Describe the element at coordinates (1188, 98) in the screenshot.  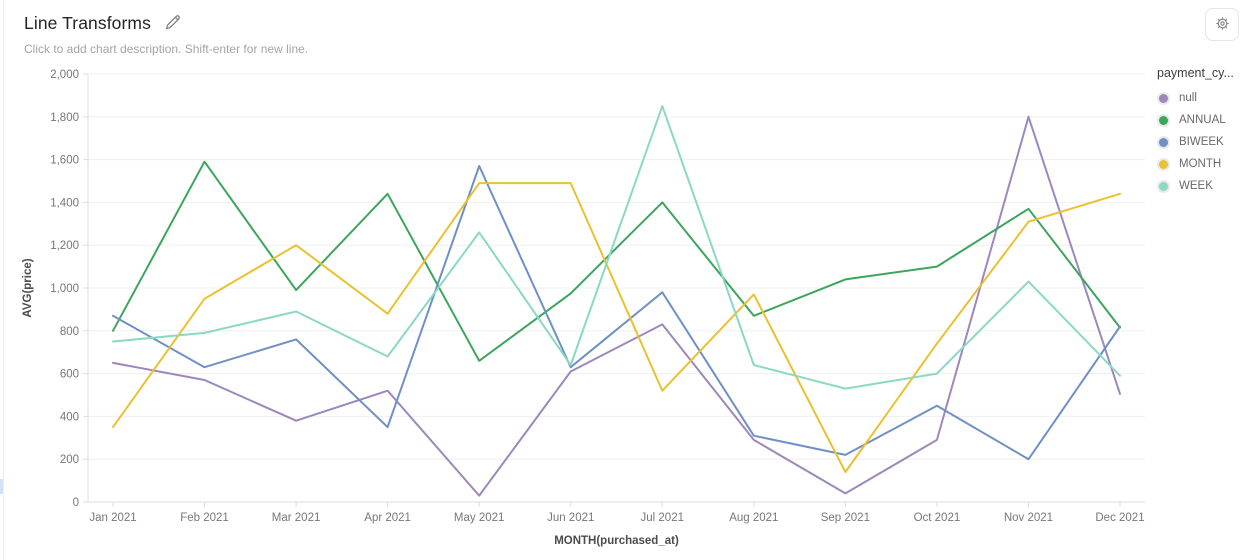
I see `legend-item-label: null` at that location.